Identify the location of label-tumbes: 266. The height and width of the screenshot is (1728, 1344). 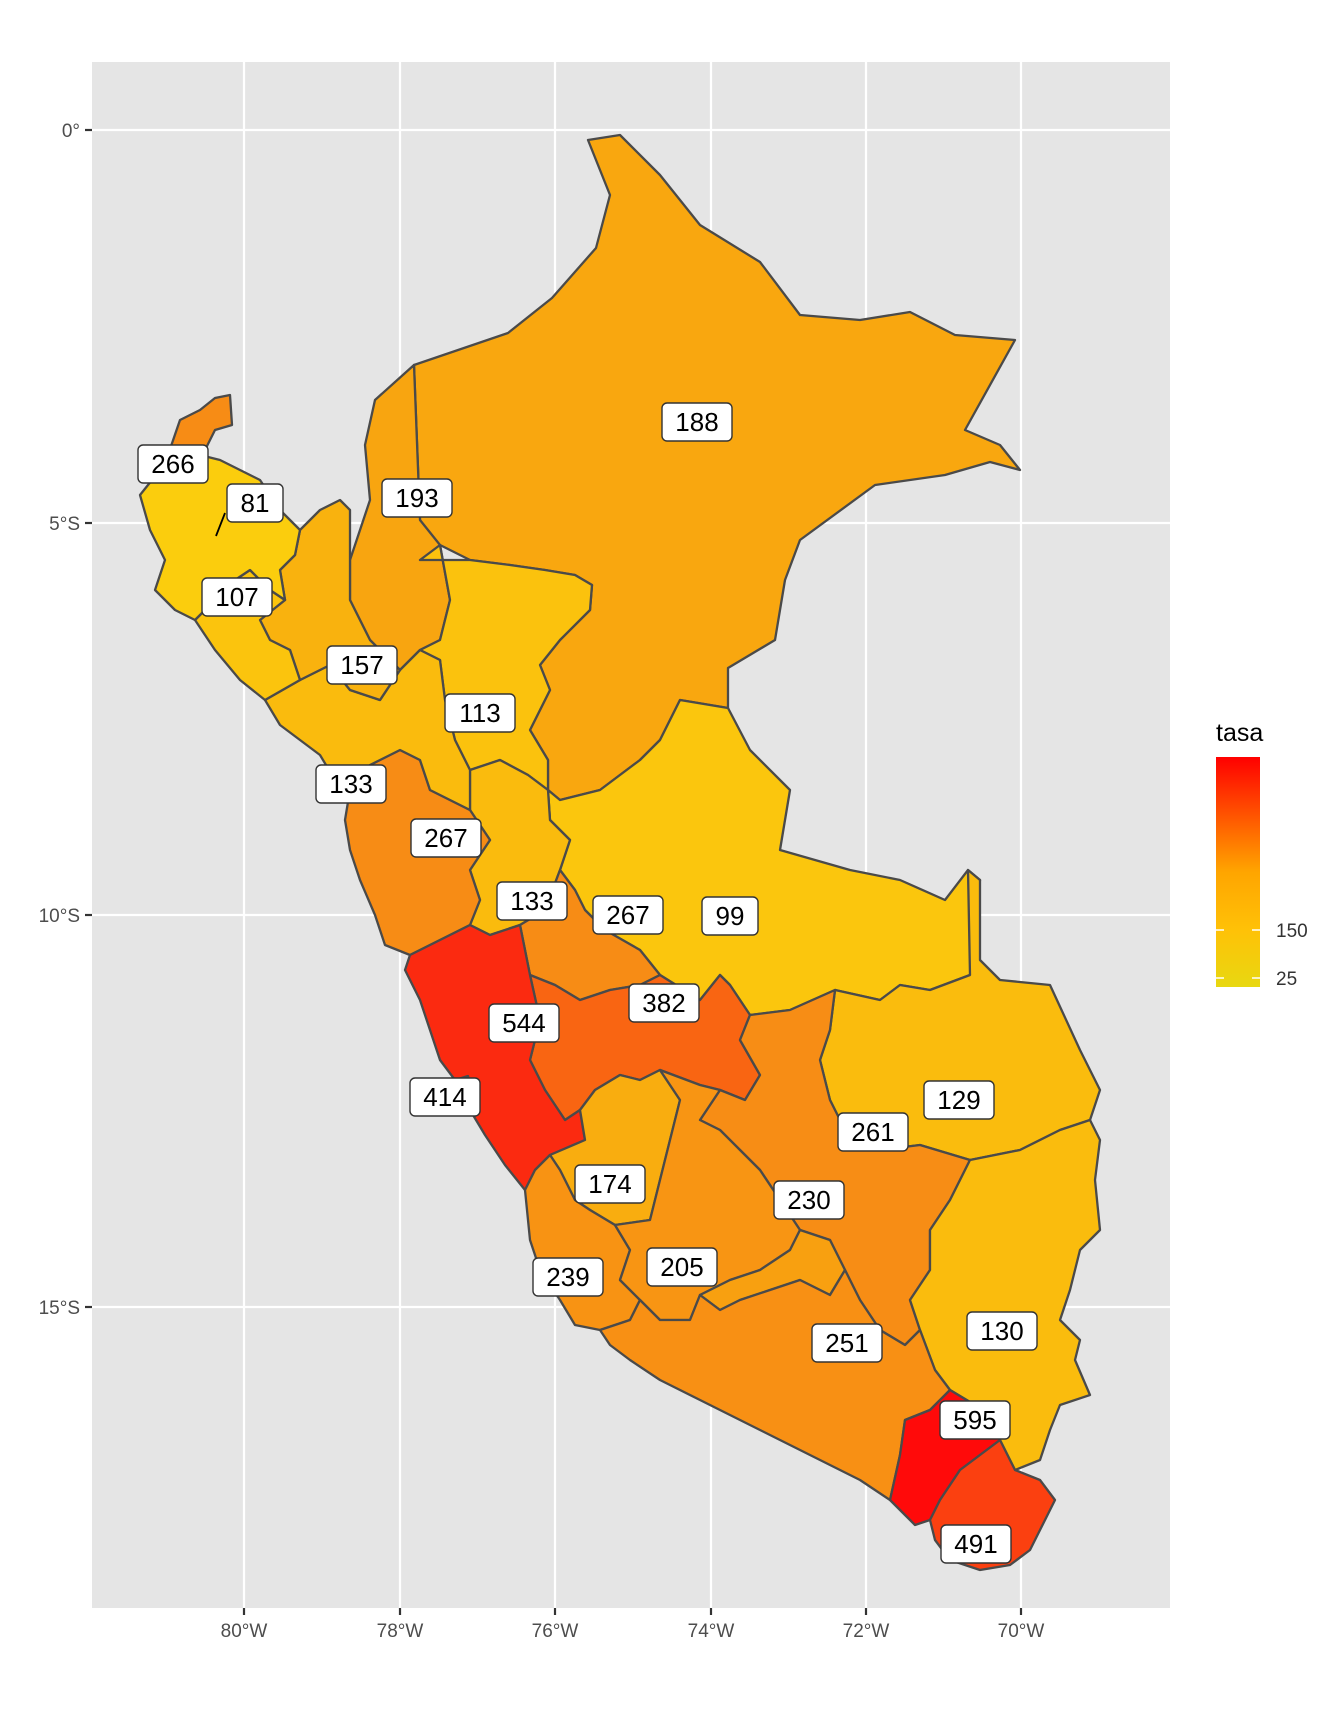
(173, 464).